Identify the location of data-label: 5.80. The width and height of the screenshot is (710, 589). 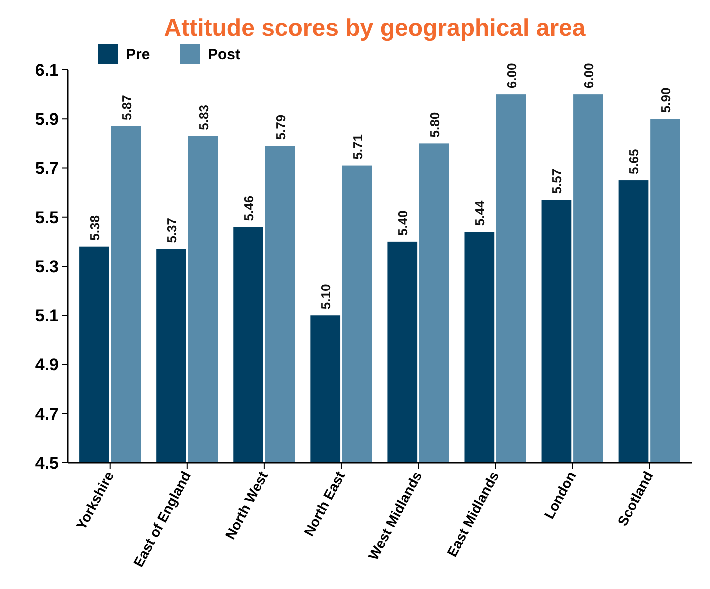
(434, 125).